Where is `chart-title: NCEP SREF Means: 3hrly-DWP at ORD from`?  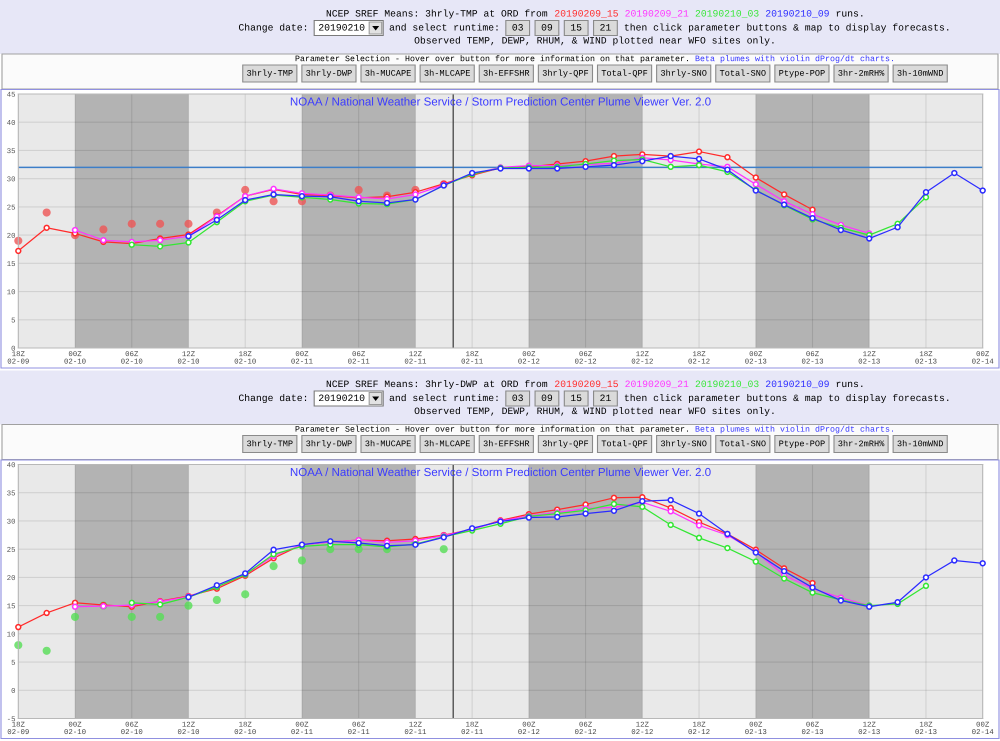 chart-title: NCEP SREF Means: 3hrly-DWP at ORD from is located at coordinates (437, 385).